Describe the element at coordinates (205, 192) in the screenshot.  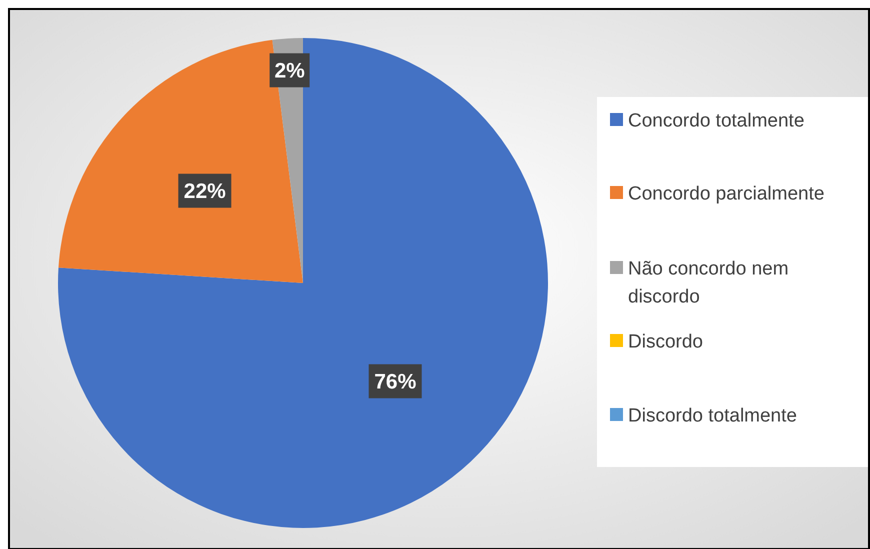
I see `data-label: 22%` at that location.